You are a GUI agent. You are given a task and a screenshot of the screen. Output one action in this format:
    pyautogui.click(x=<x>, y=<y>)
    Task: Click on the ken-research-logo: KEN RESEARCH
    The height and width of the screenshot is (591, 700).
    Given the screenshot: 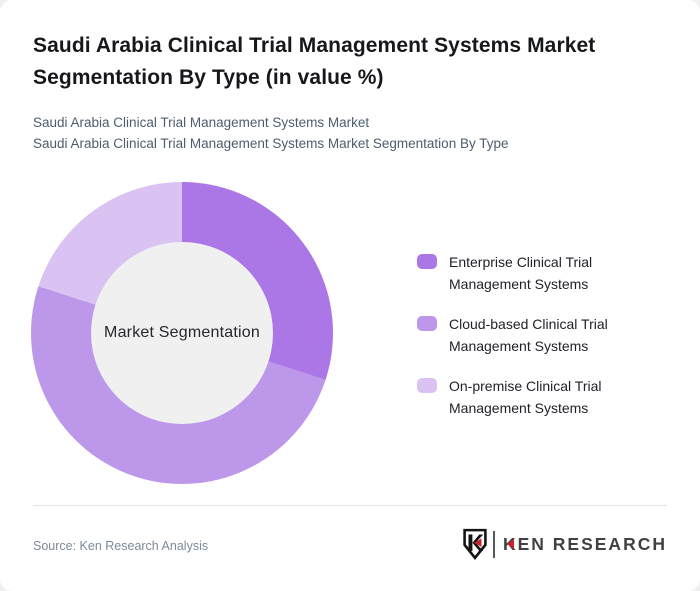 What is the action you would take?
    pyautogui.click(x=564, y=544)
    